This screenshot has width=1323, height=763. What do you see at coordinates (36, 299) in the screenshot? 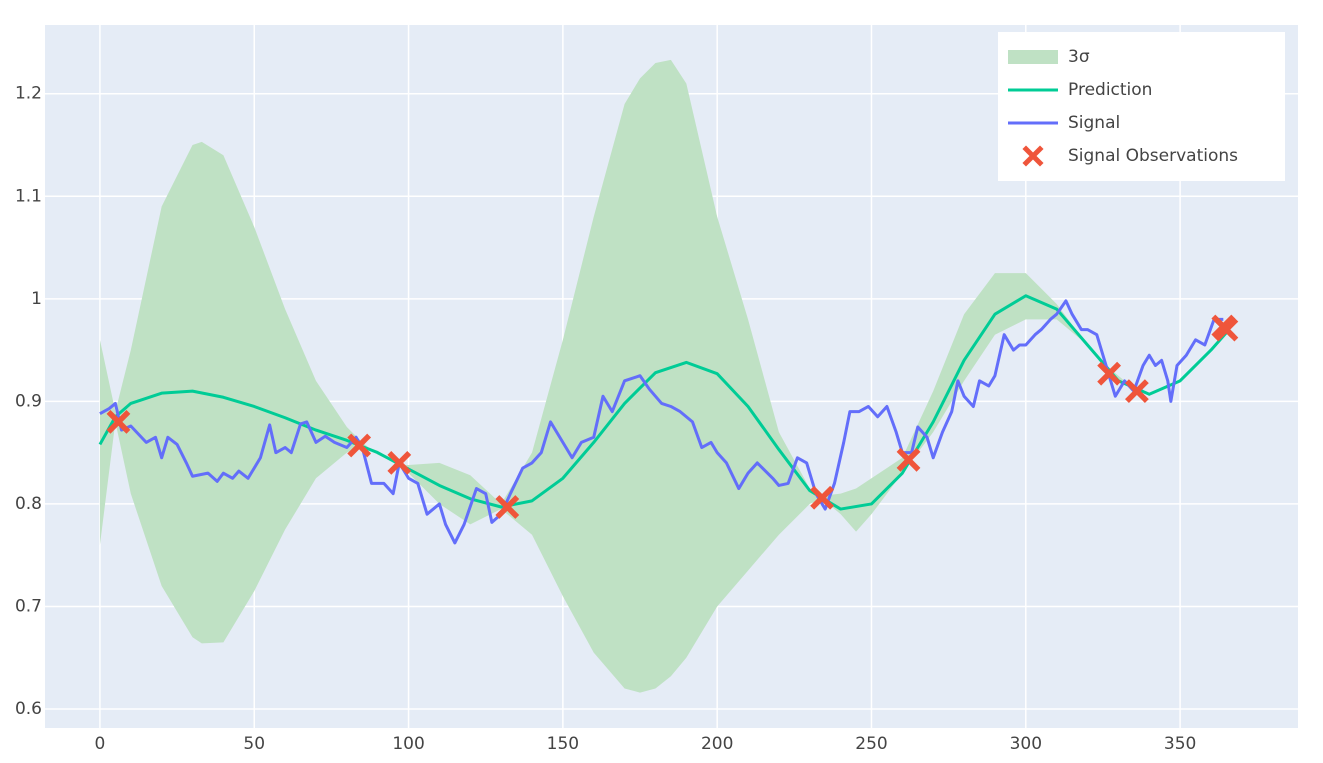
I see `y-tick-label: 1` at bounding box center [36, 299].